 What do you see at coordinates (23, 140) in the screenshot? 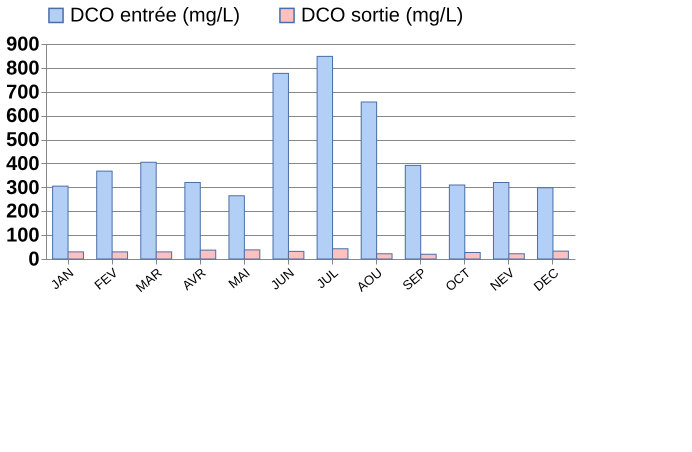
I see `y-tick-label: 500` at bounding box center [23, 140].